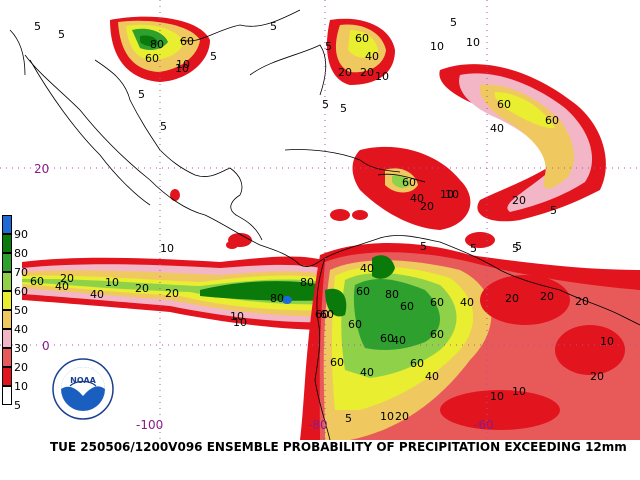  Describe the element at coordinates (21, 234) in the screenshot. I see `legend-label-90: 90` at that location.